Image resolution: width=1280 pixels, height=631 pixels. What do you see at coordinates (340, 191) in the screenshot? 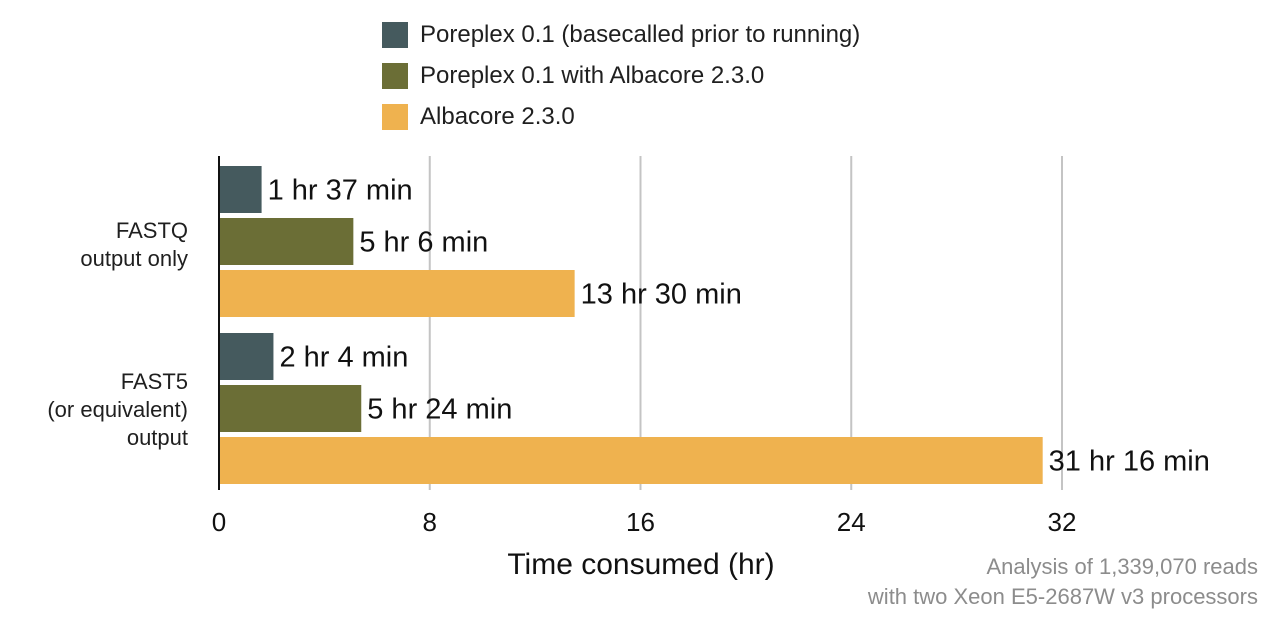
I see `data-label: 1 hr 37 min` at bounding box center [340, 191].